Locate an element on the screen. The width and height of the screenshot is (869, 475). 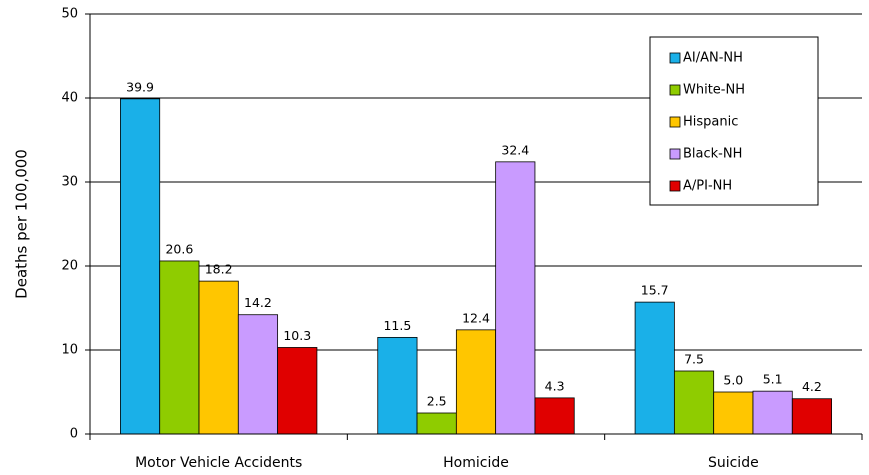
legend-label: AI/AN-NH is located at coordinates (713, 58).